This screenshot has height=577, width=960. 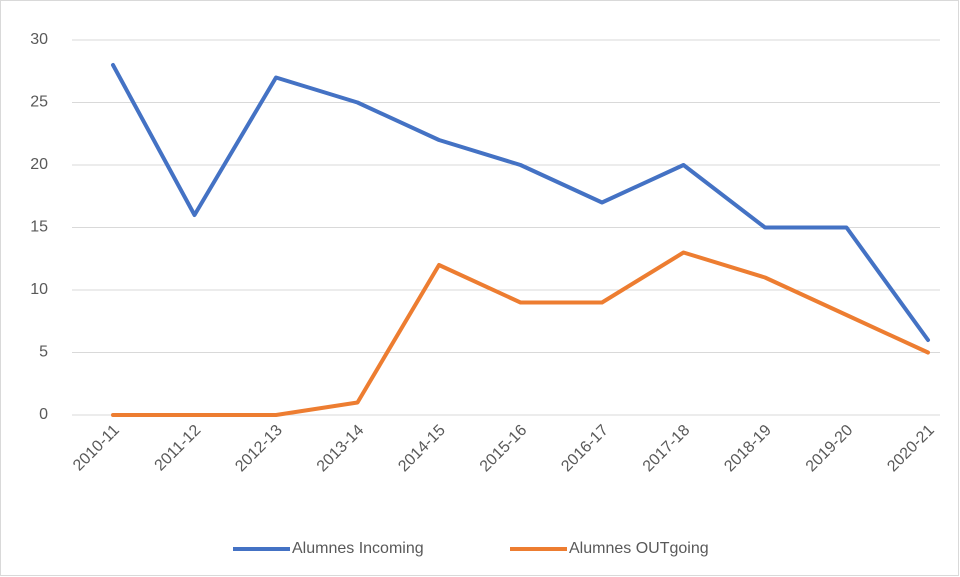 What do you see at coordinates (43, 352) in the screenshot?
I see `y-tick-label: 5` at bounding box center [43, 352].